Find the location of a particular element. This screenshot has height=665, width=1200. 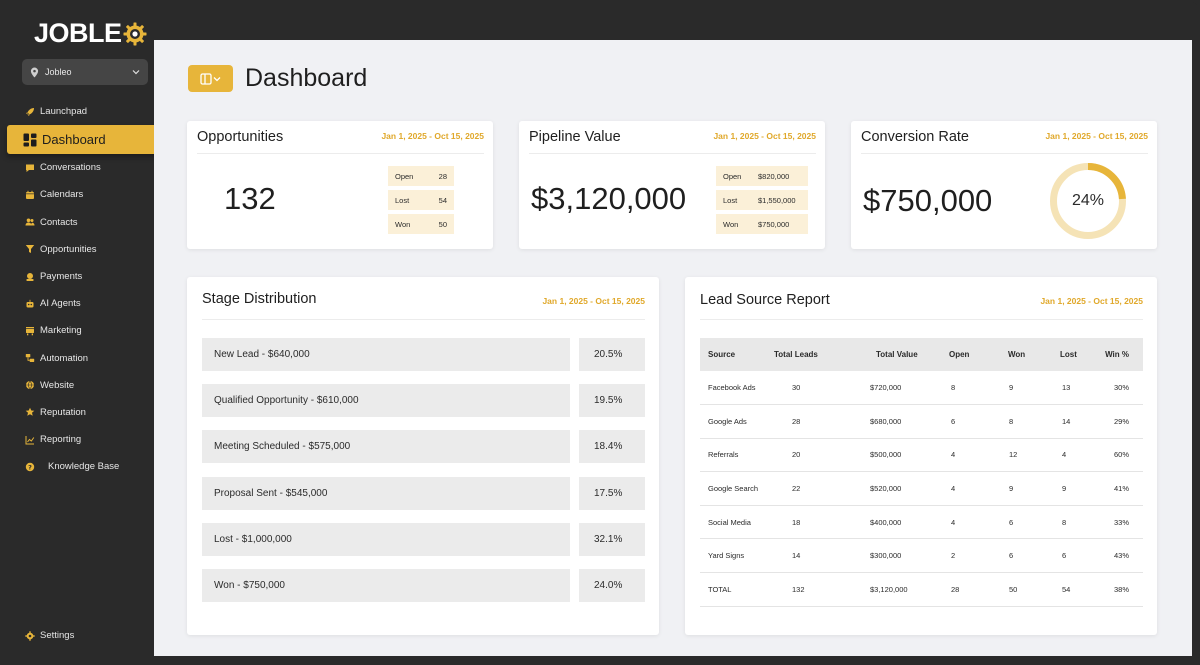

sidebar-item-label: Conversations is located at coordinates (70, 168).